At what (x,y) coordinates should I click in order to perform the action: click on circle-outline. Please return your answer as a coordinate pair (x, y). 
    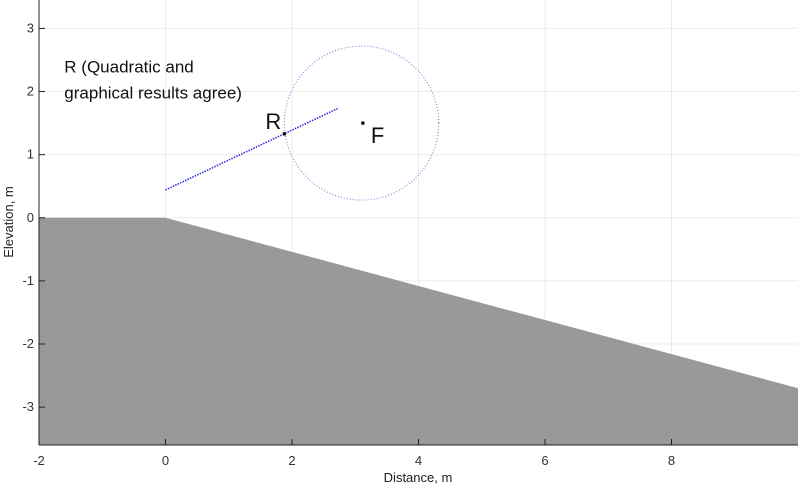
    Looking at the image, I should click on (361, 123).